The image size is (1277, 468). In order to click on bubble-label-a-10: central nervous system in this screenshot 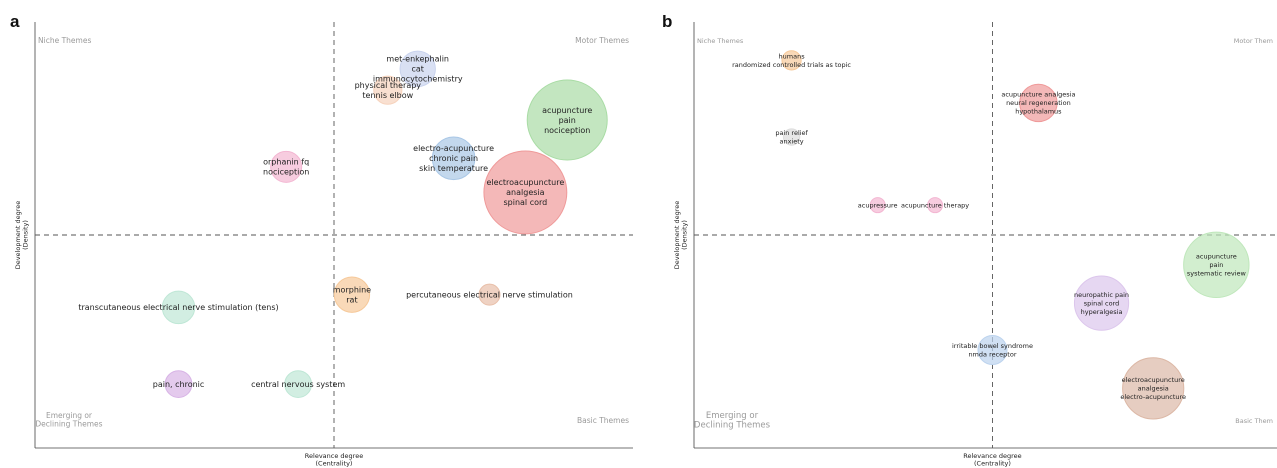, I will do `click(298, 384)`.